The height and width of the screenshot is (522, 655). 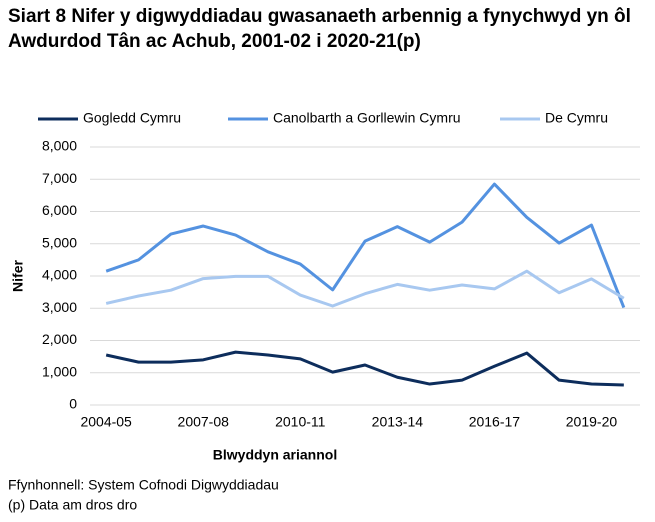 What do you see at coordinates (59, 275) in the screenshot?
I see `y-tick-label: 4,000` at bounding box center [59, 275].